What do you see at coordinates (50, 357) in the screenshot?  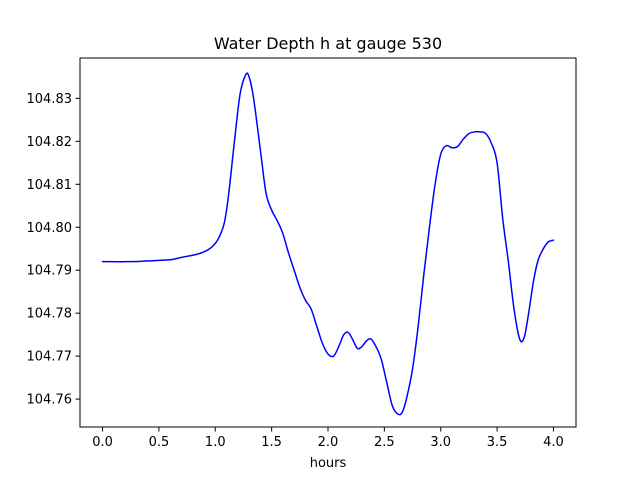 I see `y-tick-label: 104.77` at bounding box center [50, 357].